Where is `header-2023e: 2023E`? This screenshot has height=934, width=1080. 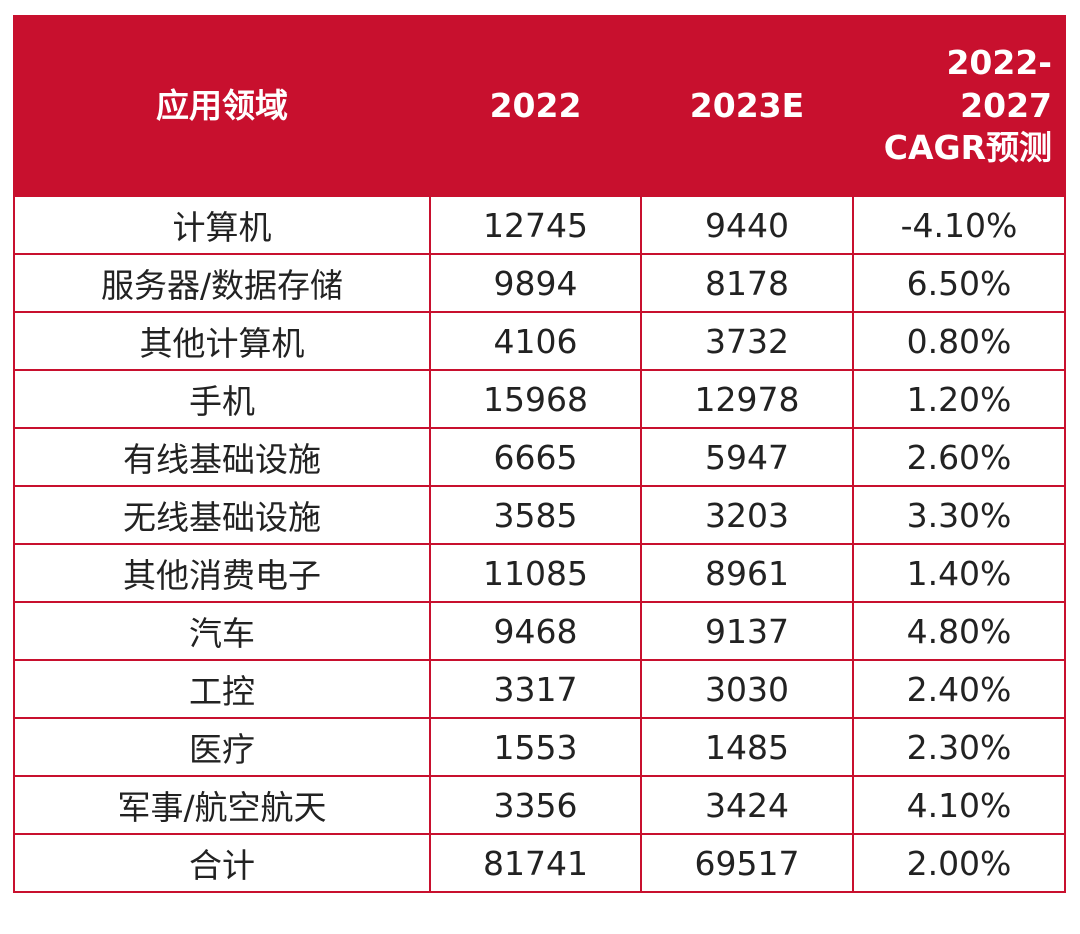 header-2023e: 2023E is located at coordinates (747, 106).